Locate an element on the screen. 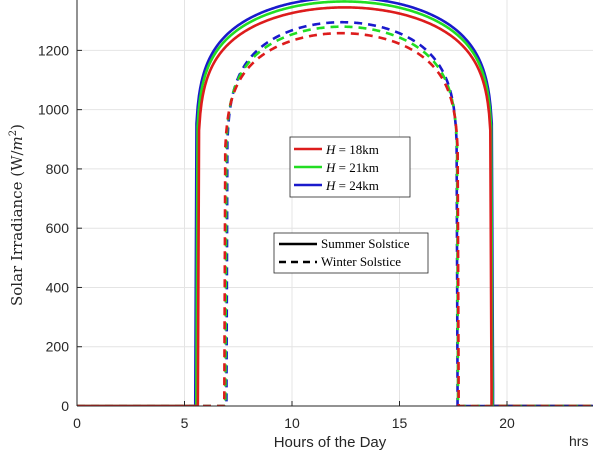 This screenshot has width=593, height=460. y-tick-label: 800 is located at coordinates (58, 169).